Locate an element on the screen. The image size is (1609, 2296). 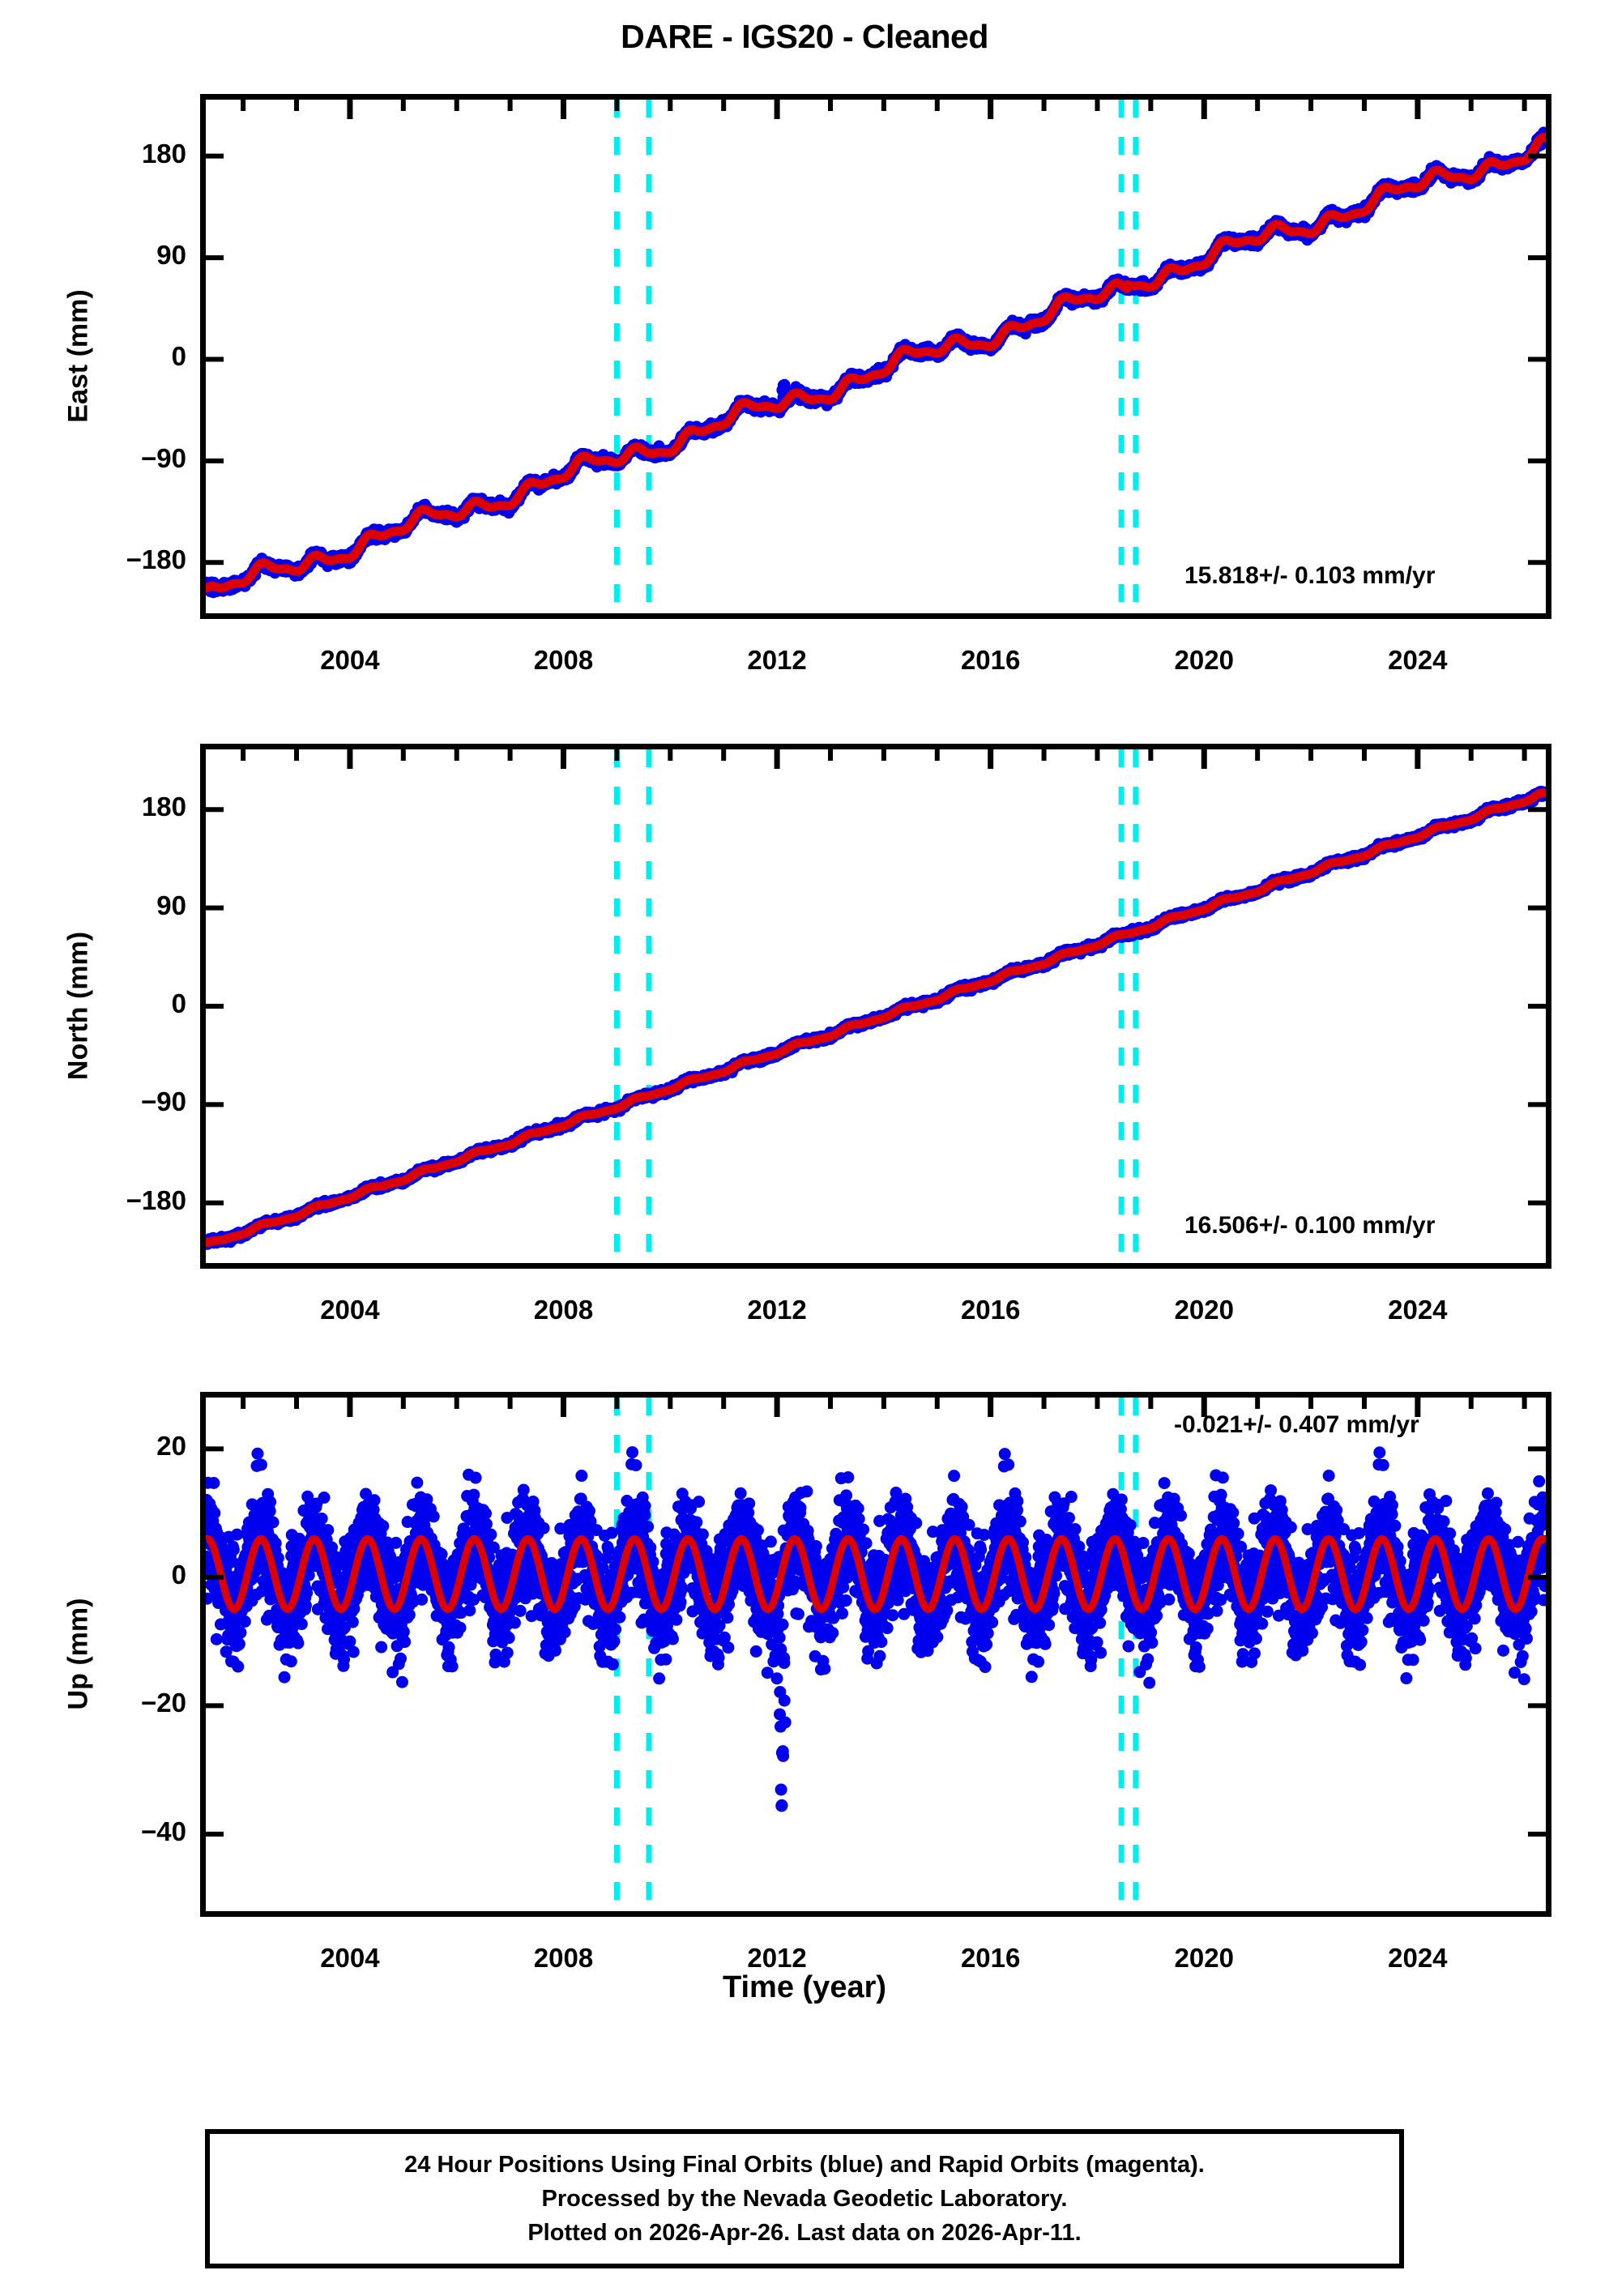
panel-north-rate-label: 16.506+/- 0.100 mm/yr is located at coordinates (1310, 1226).